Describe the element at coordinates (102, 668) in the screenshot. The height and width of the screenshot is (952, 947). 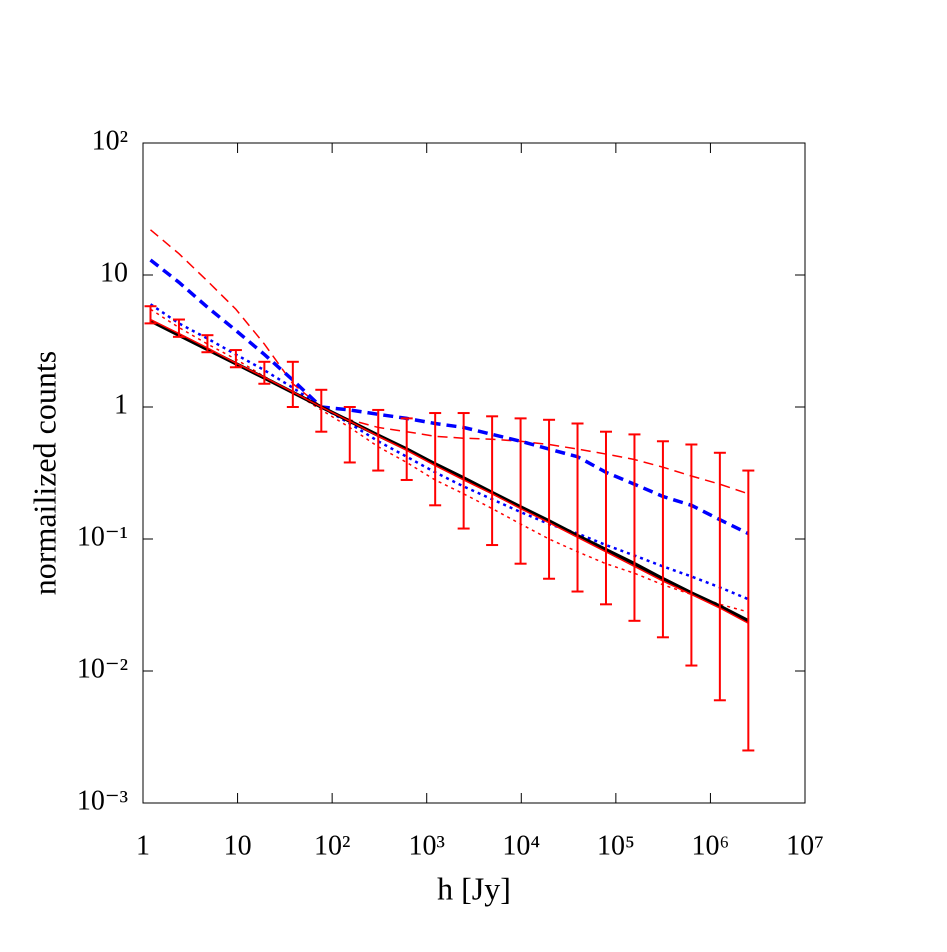
I see `y-tick-label: 10⁻²` at that location.